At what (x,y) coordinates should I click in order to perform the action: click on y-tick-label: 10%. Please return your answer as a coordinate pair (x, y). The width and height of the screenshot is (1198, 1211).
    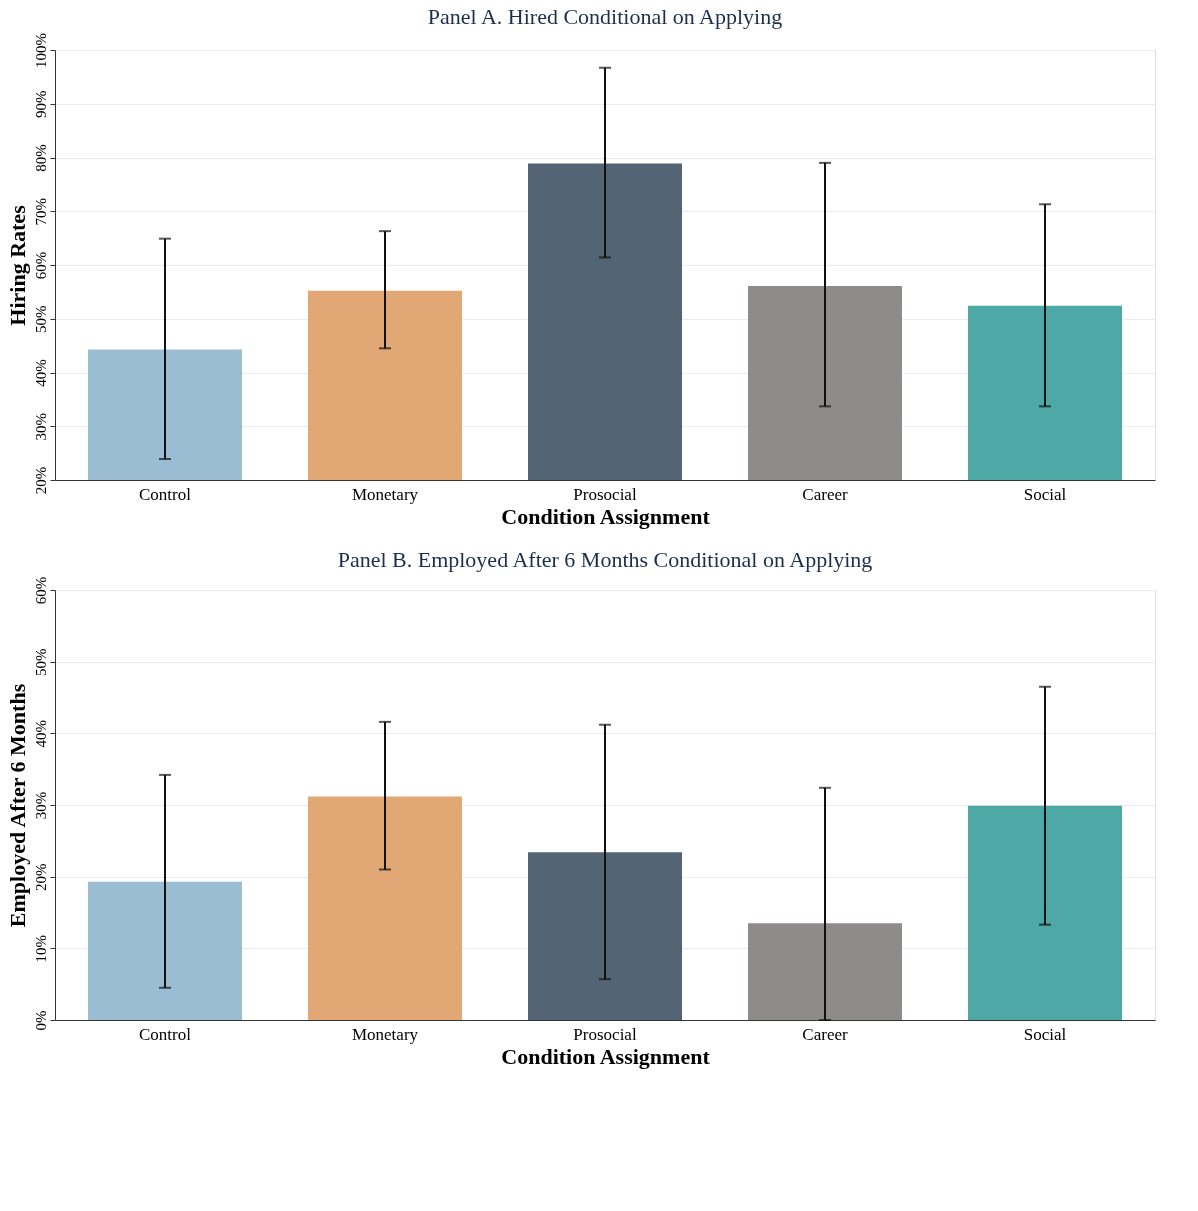
    Looking at the image, I should click on (40, 949).